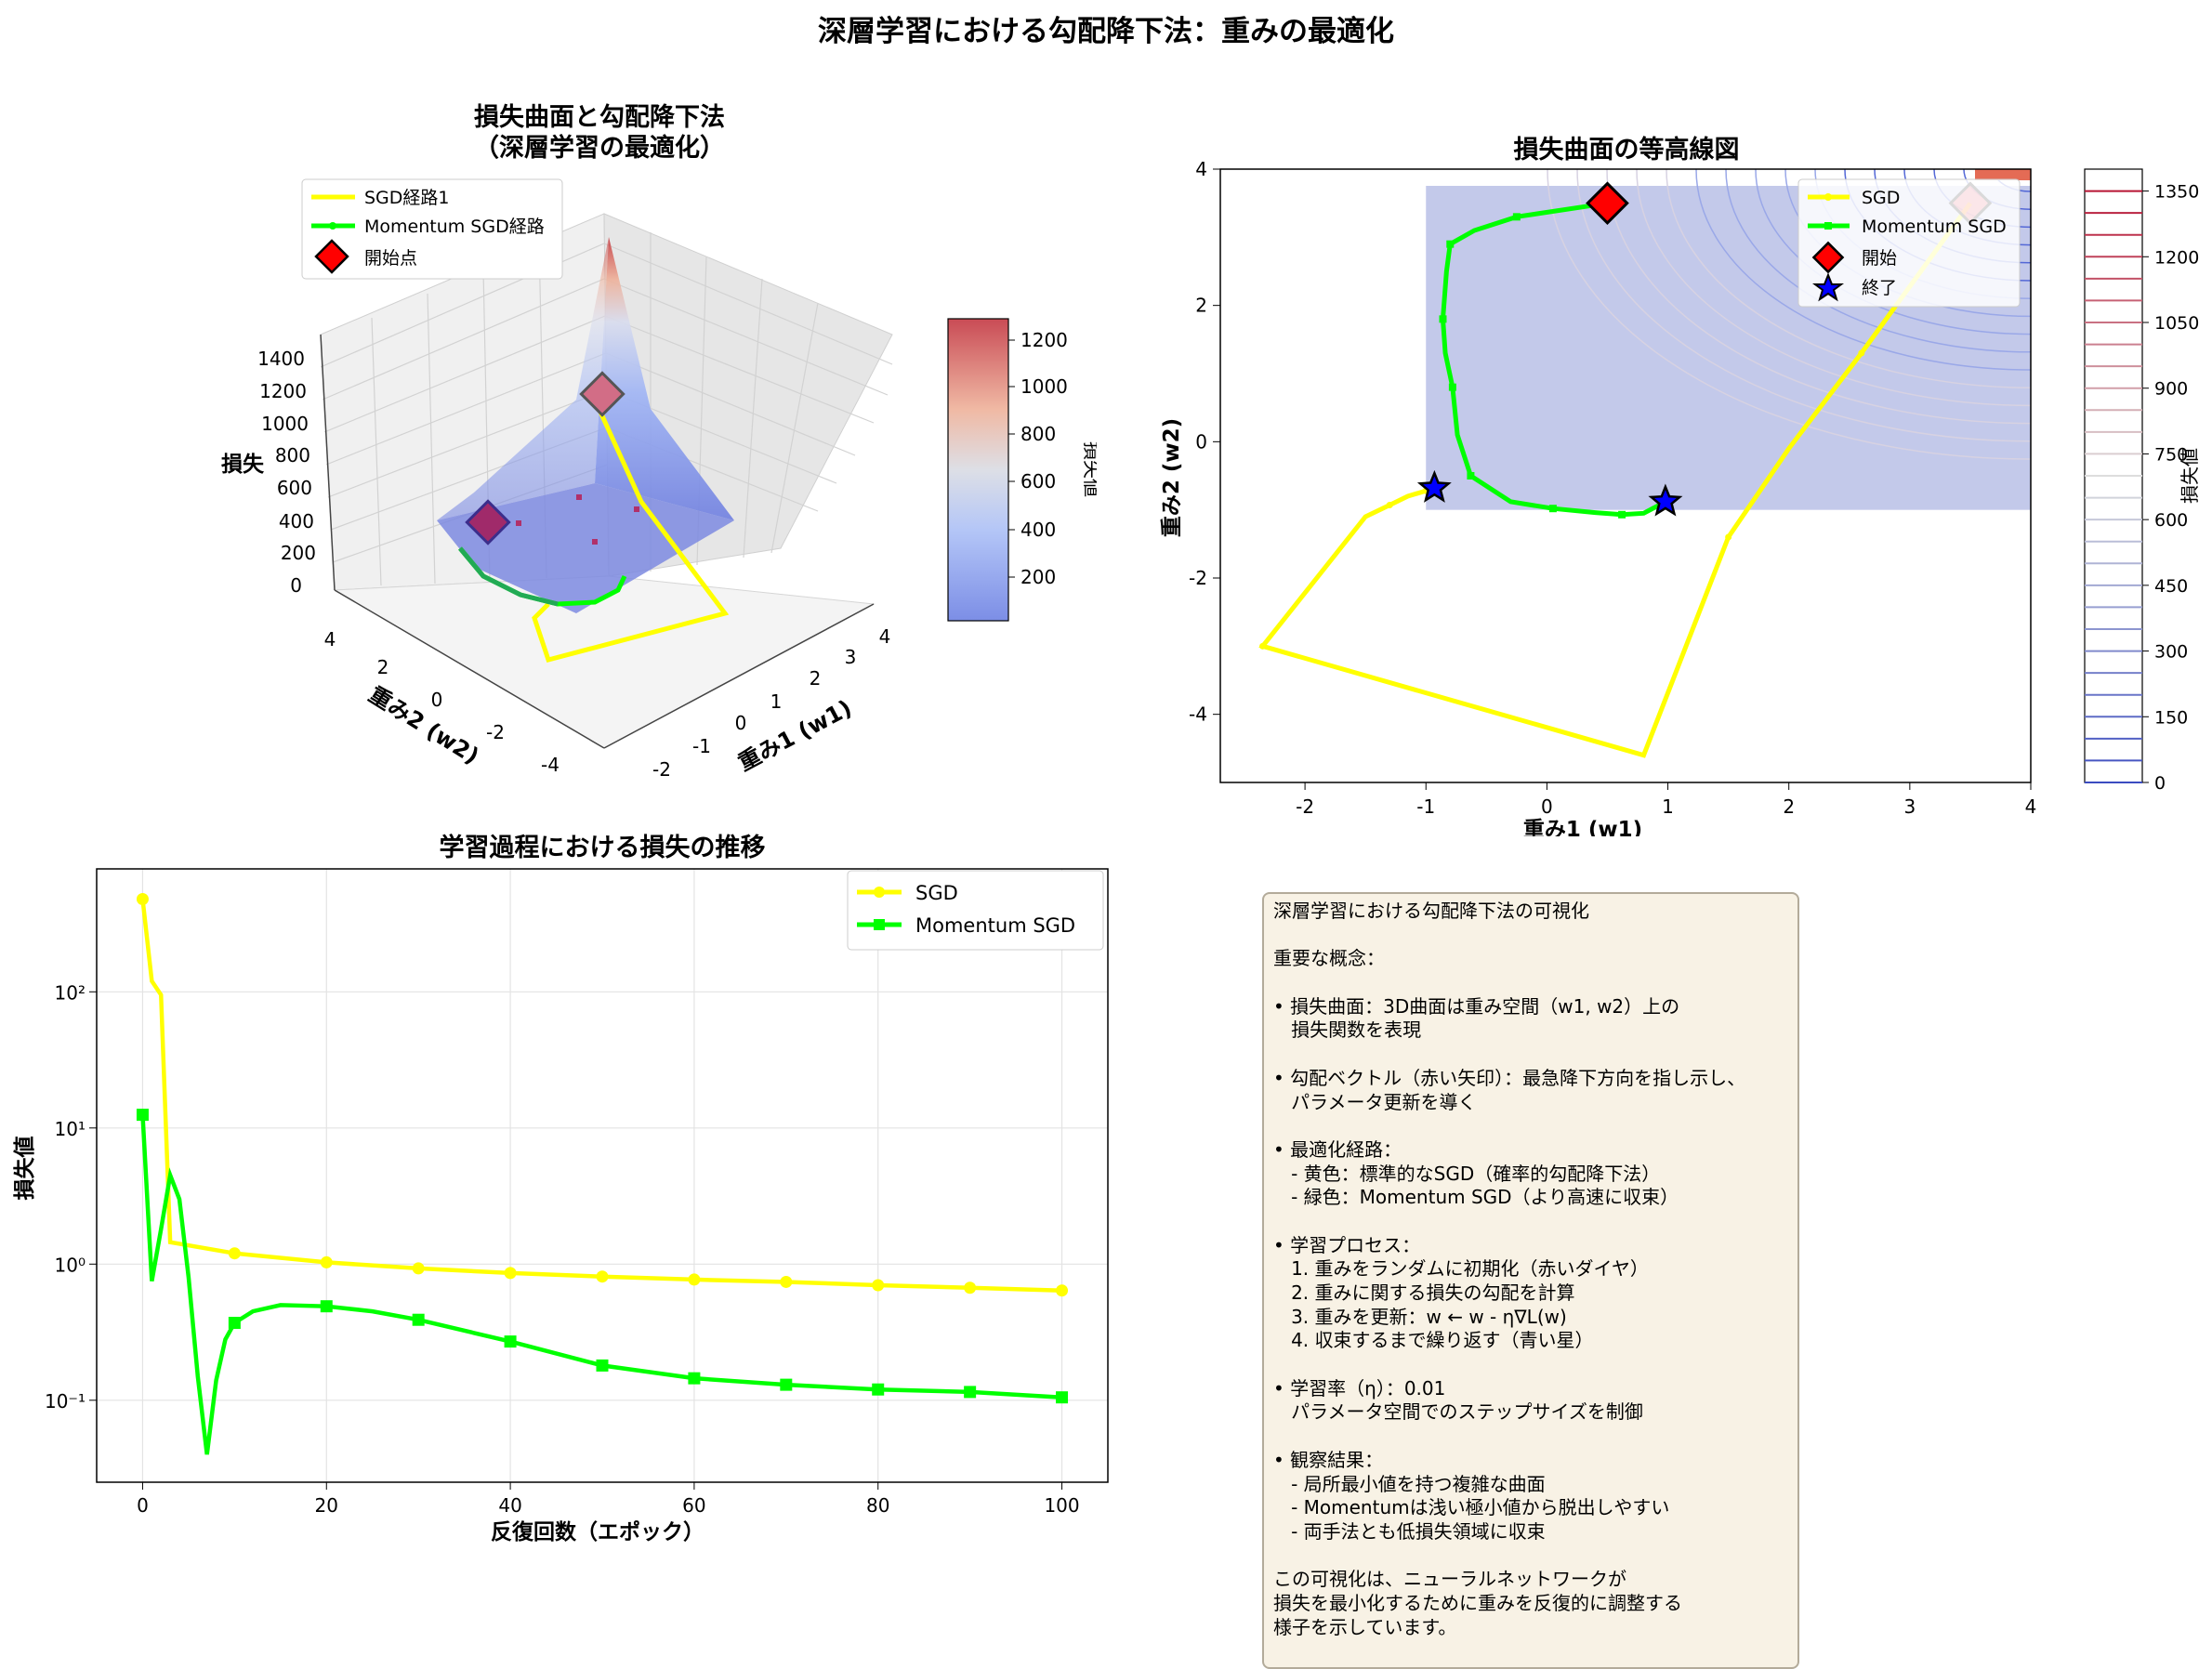 Image resolution: width=2212 pixels, height=1669 pixels. I want to click on legend-item: Momentum SGD経路, so click(454, 227).